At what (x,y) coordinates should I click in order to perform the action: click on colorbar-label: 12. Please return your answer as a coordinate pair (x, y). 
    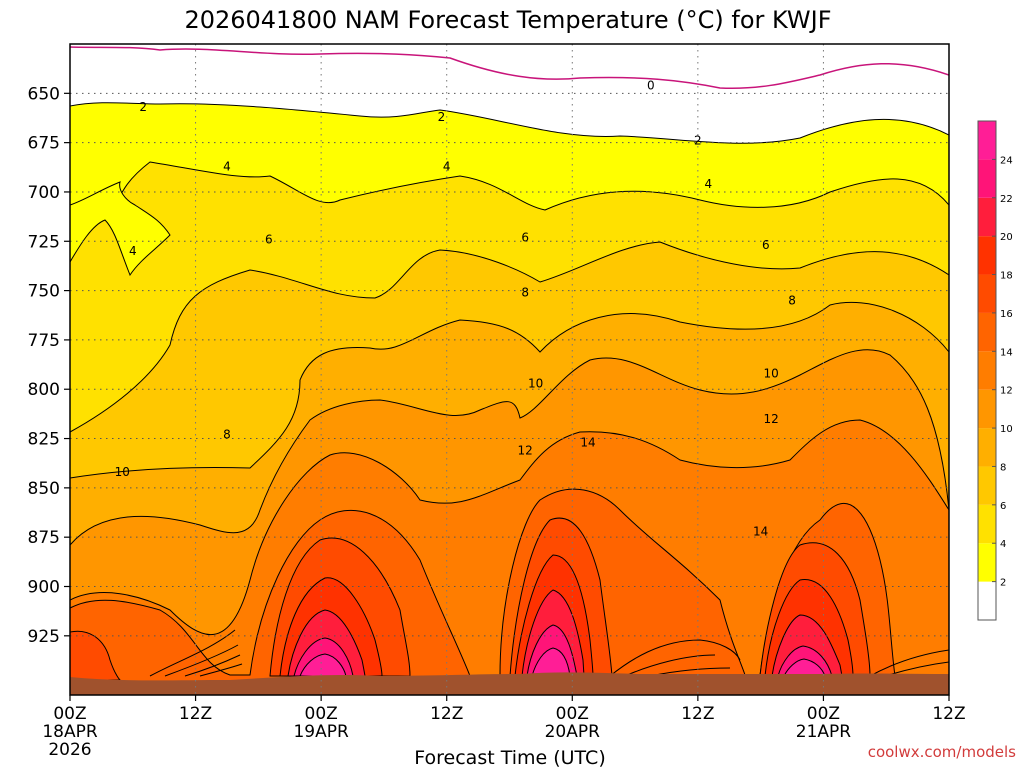
    Looking at the image, I should click on (1006, 391).